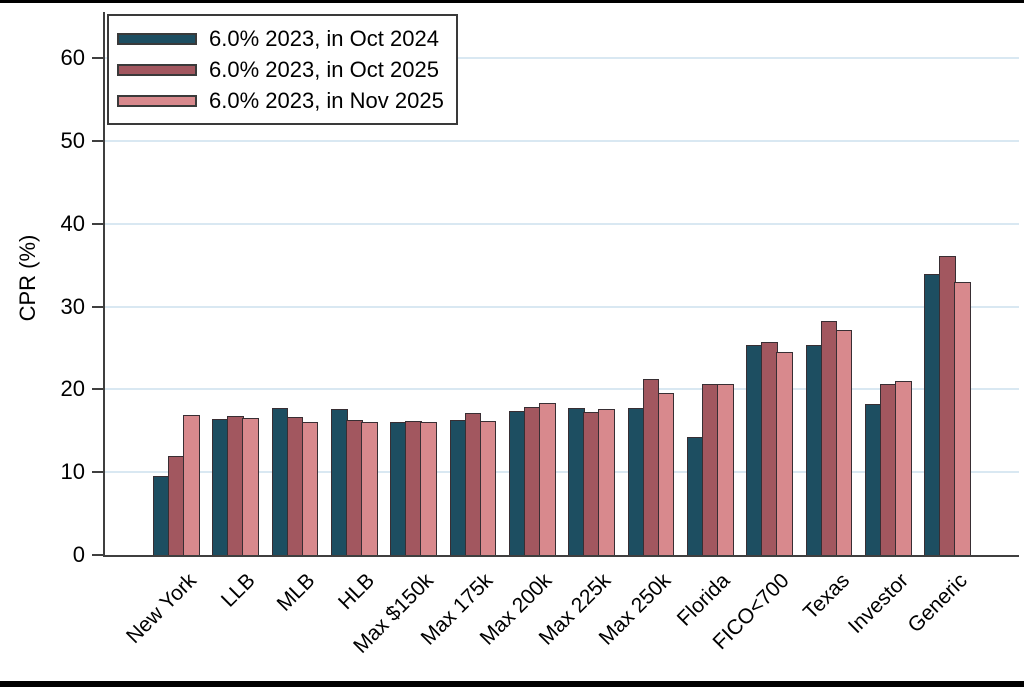 The height and width of the screenshot is (687, 1024). I want to click on x-category-label: MLB, so click(296, 592).